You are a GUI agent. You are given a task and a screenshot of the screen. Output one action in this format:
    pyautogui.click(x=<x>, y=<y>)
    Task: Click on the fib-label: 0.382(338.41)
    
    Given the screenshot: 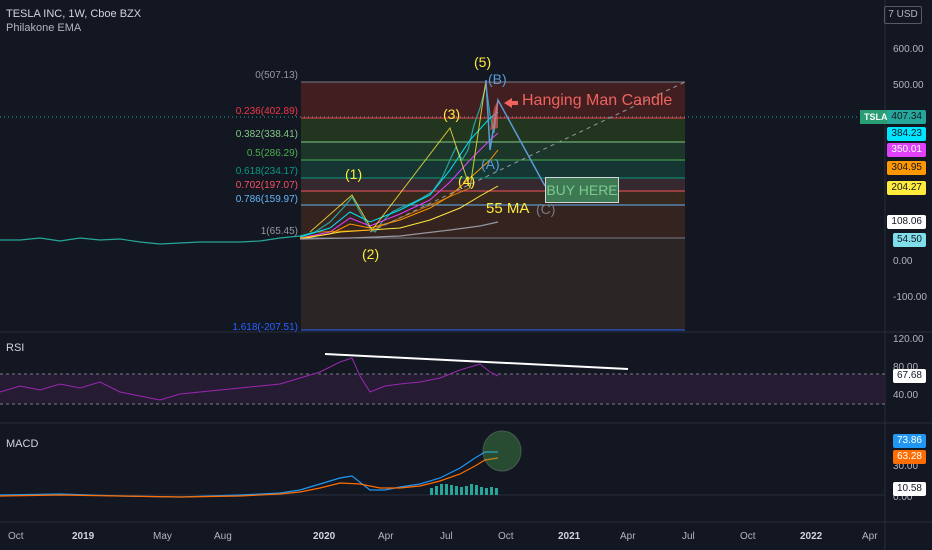 What is the action you would take?
    pyautogui.click(x=266, y=134)
    